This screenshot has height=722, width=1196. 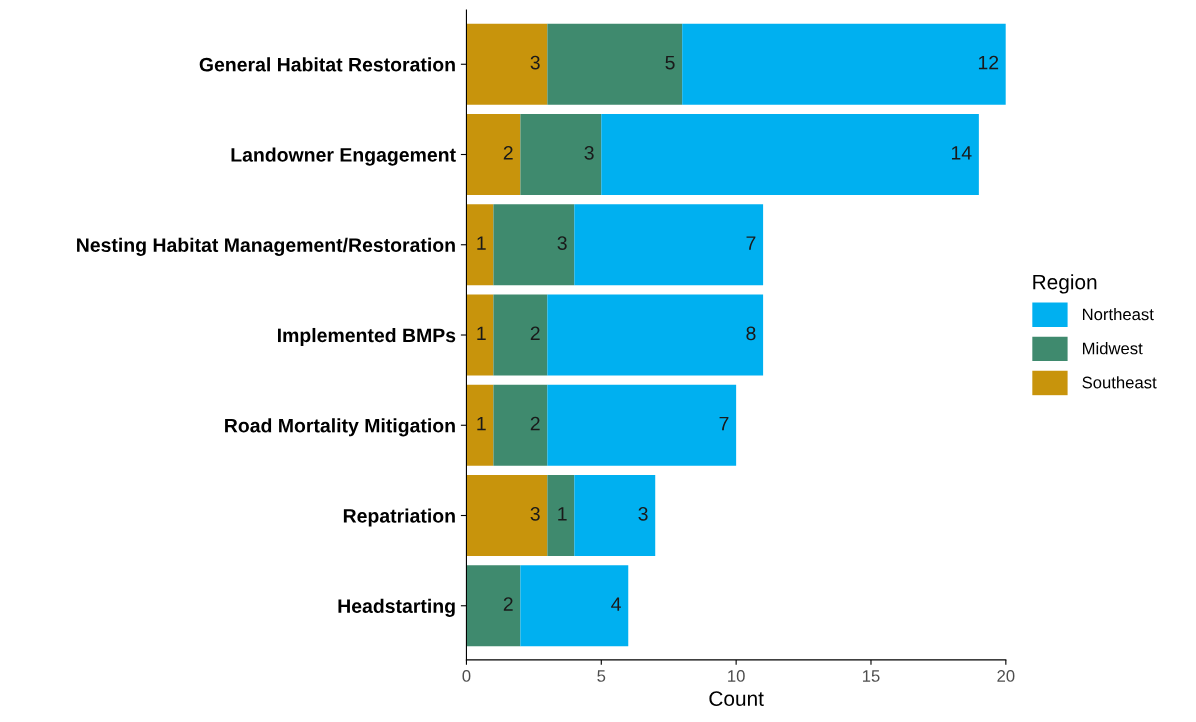 What do you see at coordinates (670, 62) in the screenshot?
I see `data-label: 5` at bounding box center [670, 62].